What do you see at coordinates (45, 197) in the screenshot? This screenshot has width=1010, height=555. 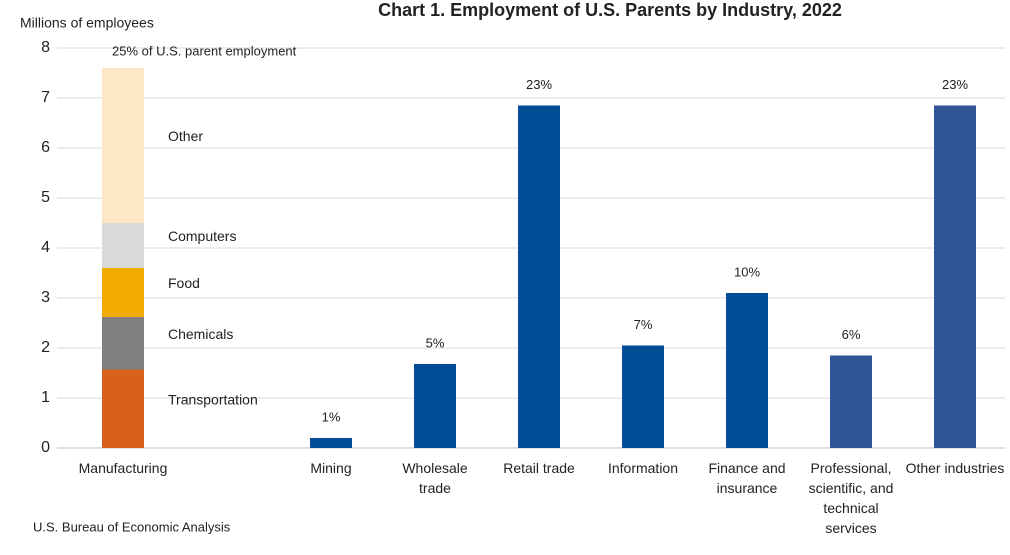 I see `y-tick-label: 5` at bounding box center [45, 197].